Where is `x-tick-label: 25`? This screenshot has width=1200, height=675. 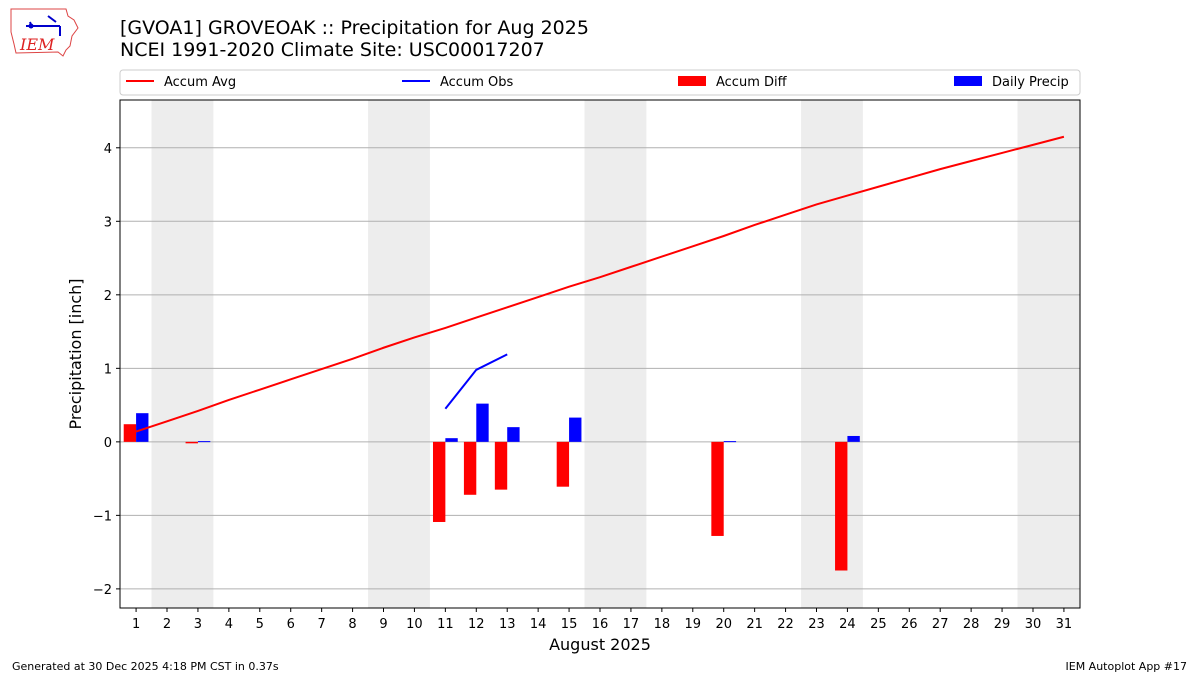 x-tick-label: 25 is located at coordinates (878, 624).